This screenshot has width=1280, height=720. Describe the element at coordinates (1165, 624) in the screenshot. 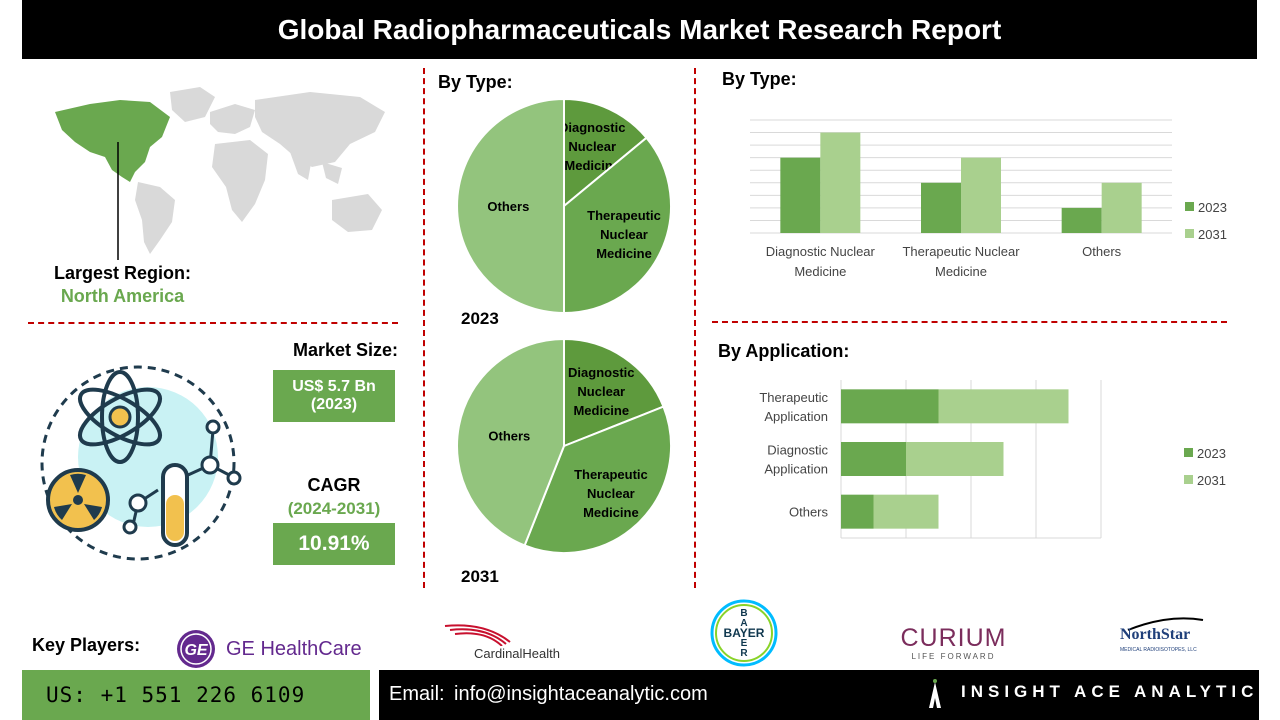

I see `northstar-arc-icon` at that location.